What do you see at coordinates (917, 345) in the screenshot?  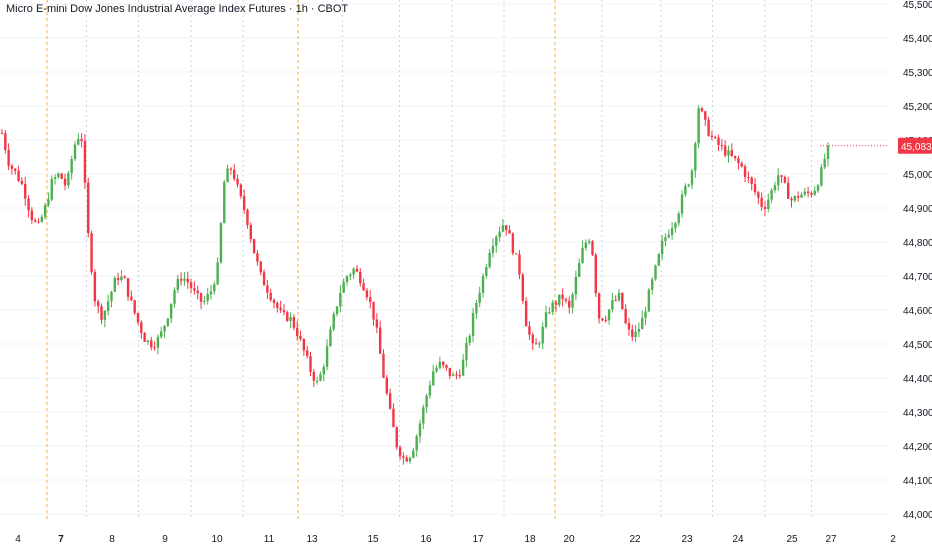 I see `price-tick-label: 44,500` at bounding box center [917, 345].